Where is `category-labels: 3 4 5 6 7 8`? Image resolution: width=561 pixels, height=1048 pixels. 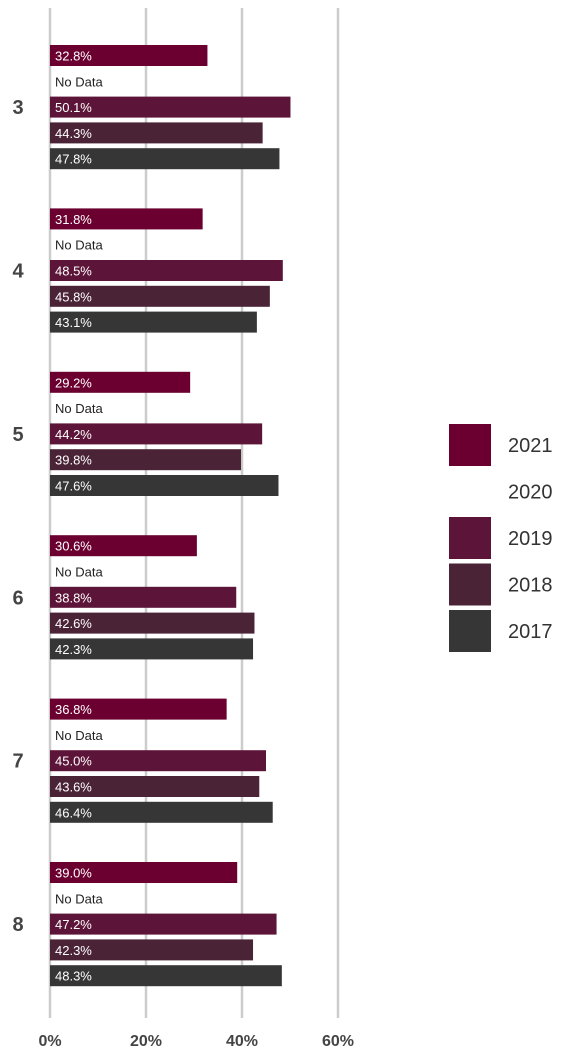
category-labels: 3 4 5 6 7 8 is located at coordinates (18, 516).